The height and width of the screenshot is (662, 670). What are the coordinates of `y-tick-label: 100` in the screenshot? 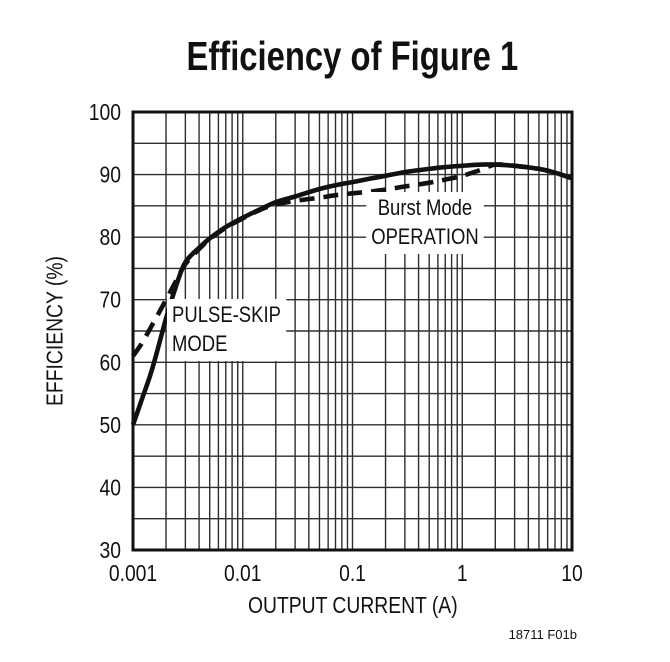 It's located at (105, 113).